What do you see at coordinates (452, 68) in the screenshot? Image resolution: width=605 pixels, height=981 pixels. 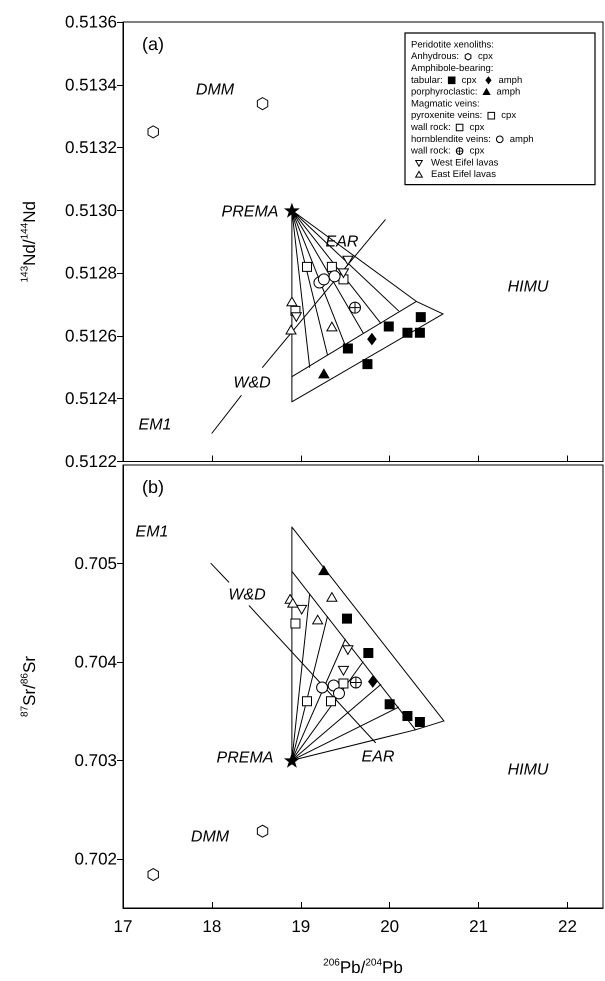 I see `annotation: Amphibole-bearing:` at bounding box center [452, 68].